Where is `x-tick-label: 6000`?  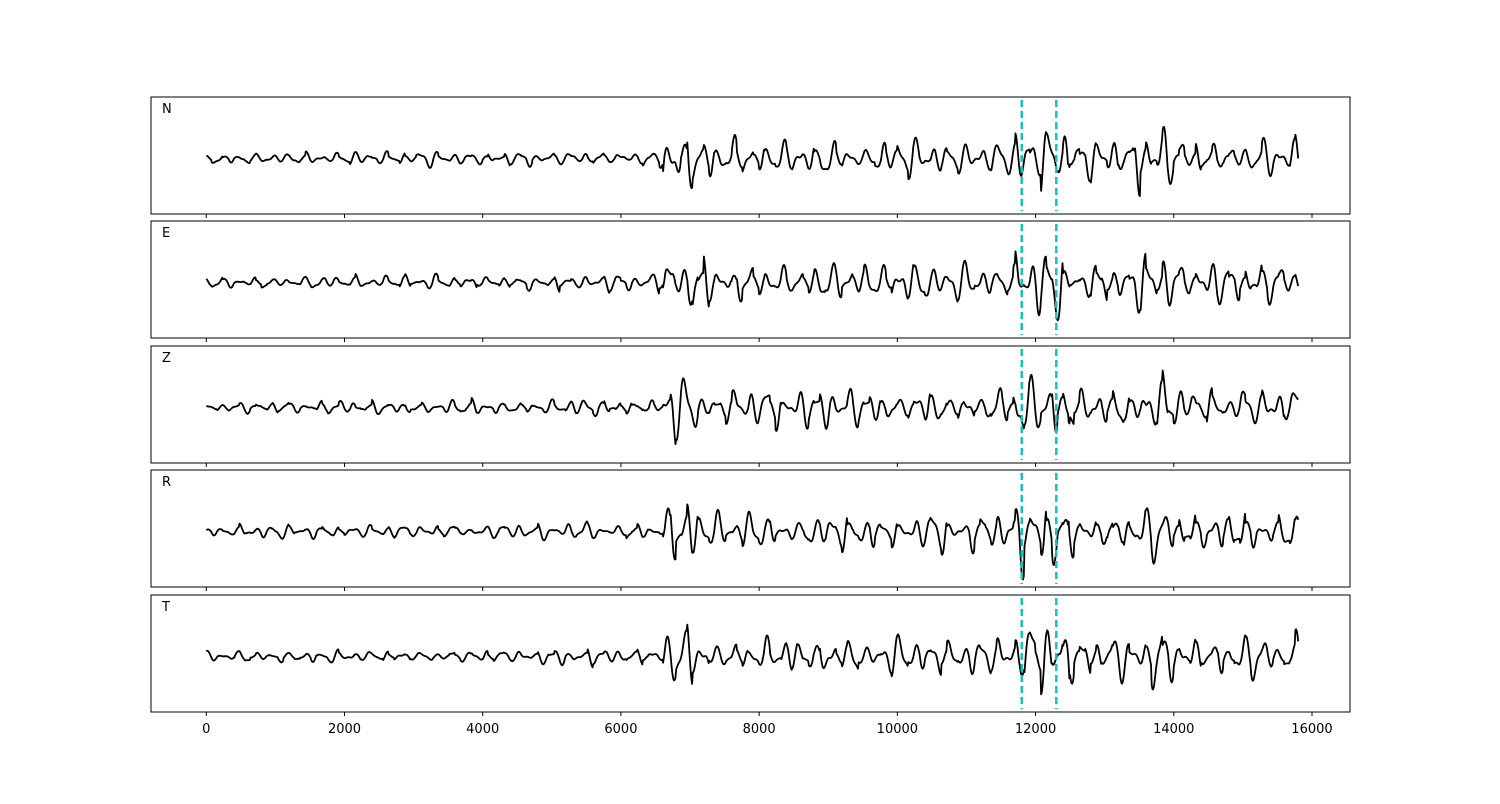
x-tick-label: 6000 is located at coordinates (620, 729).